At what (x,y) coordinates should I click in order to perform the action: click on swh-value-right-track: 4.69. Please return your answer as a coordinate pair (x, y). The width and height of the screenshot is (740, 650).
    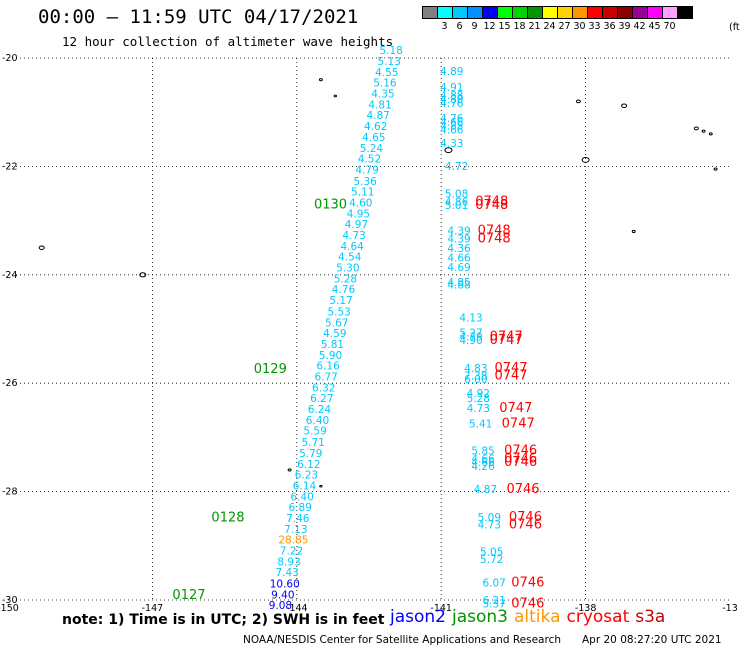
    Looking at the image, I should click on (458, 268).